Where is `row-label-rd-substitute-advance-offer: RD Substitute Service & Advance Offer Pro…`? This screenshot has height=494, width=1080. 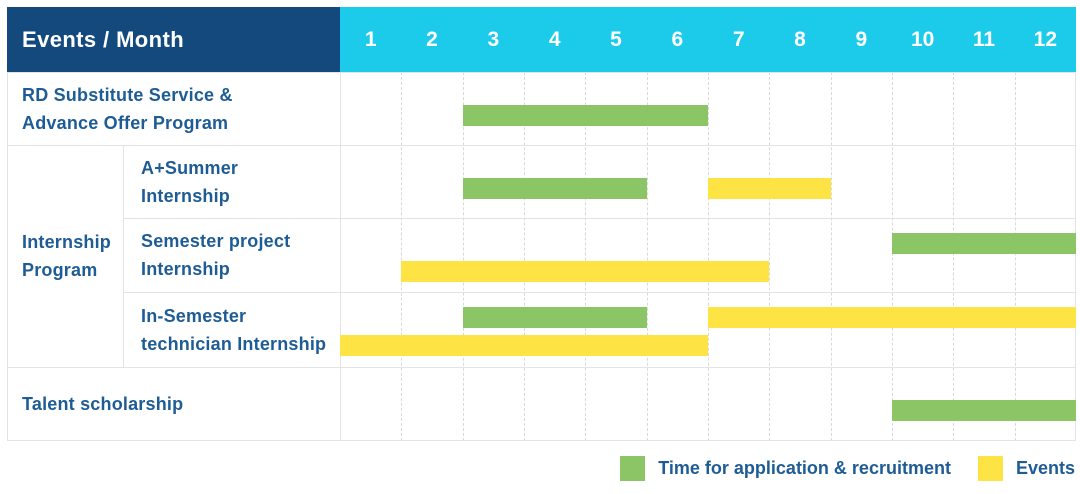 row-label-rd-substitute-advance-offer: RD Substitute Service & Advance Offer Pro… is located at coordinates (127, 108).